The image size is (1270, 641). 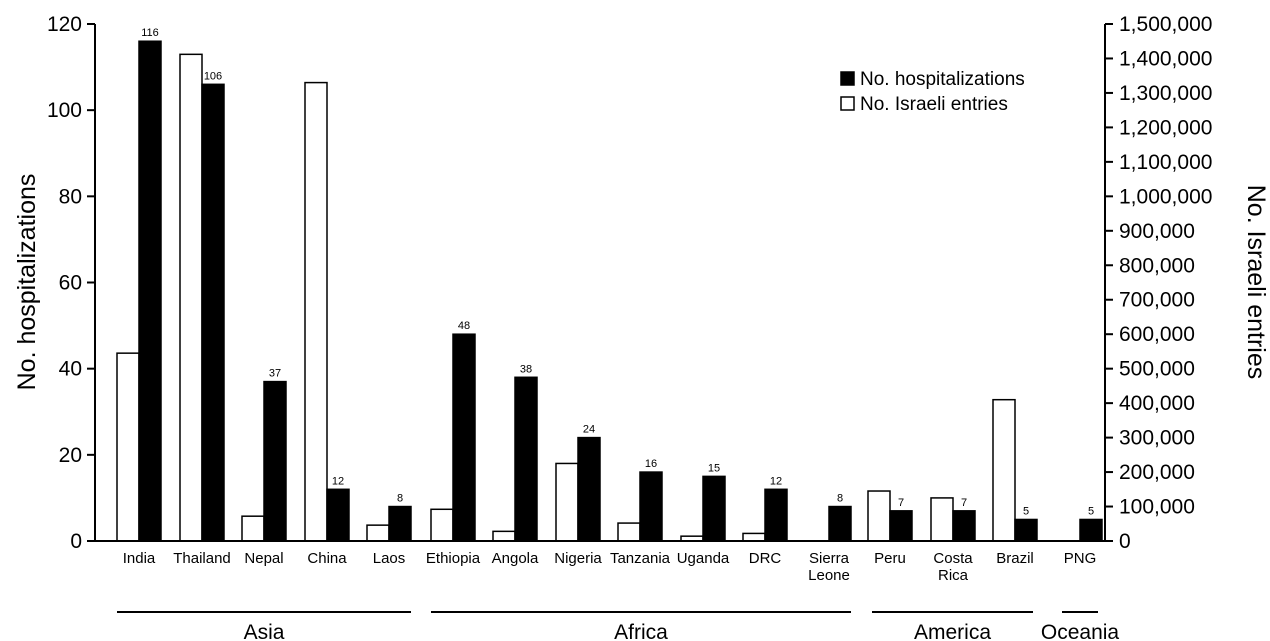 What do you see at coordinates (1080, 558) in the screenshot?
I see `category-label: PNG` at bounding box center [1080, 558].